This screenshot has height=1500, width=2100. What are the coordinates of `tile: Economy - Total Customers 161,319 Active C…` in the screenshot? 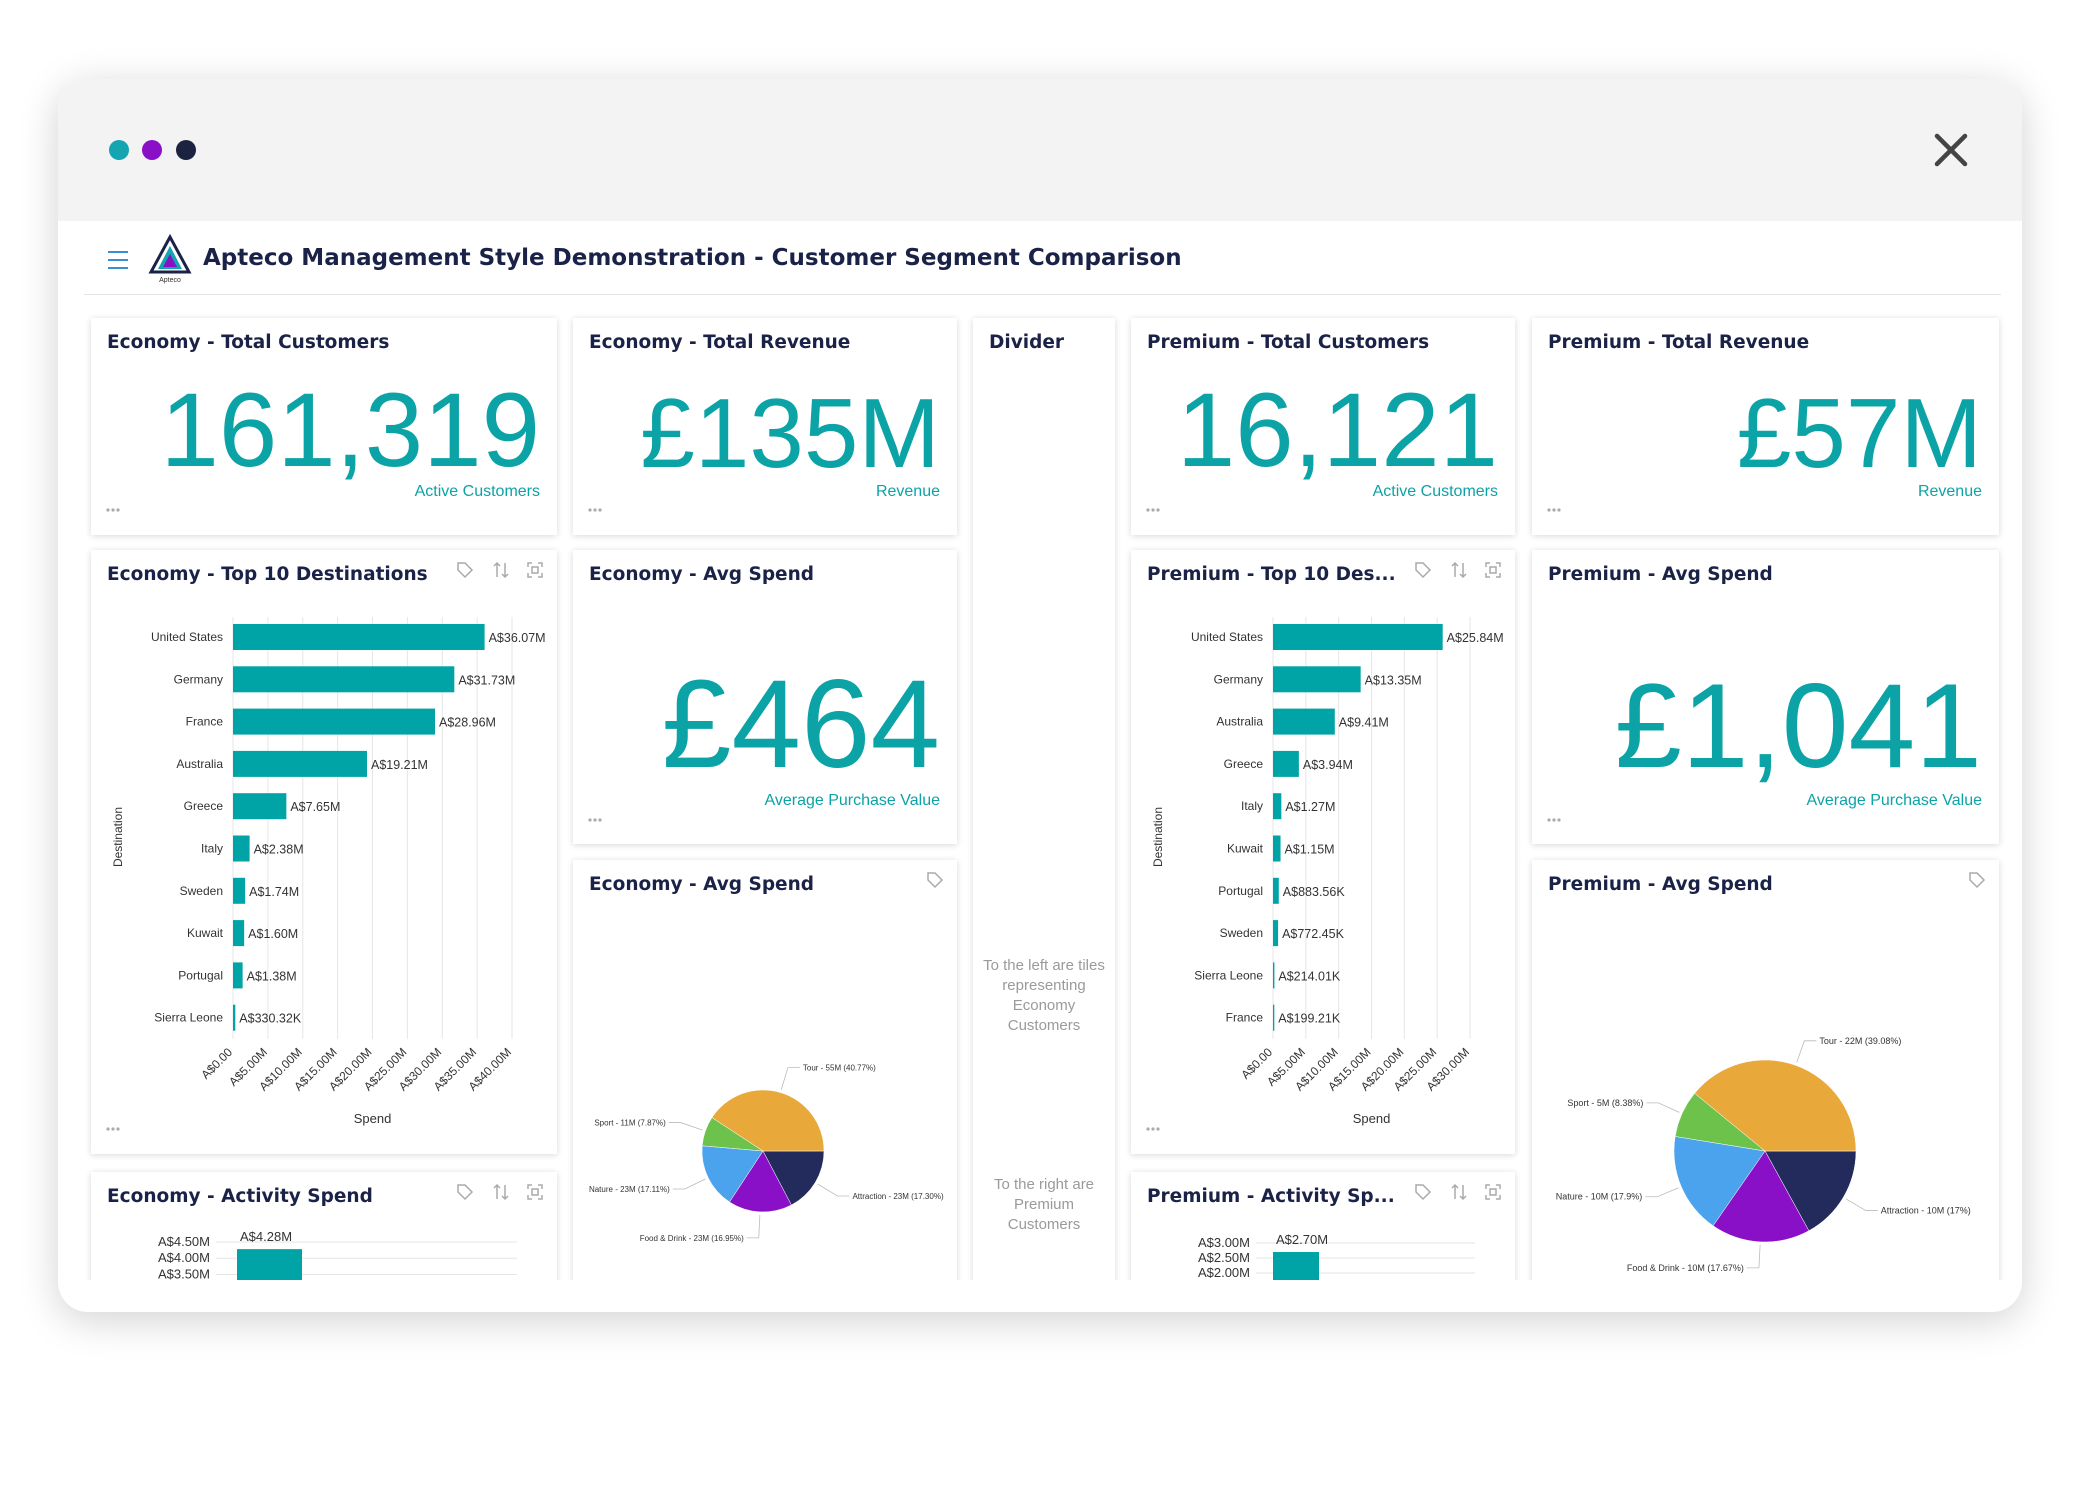 It's located at (324, 426).